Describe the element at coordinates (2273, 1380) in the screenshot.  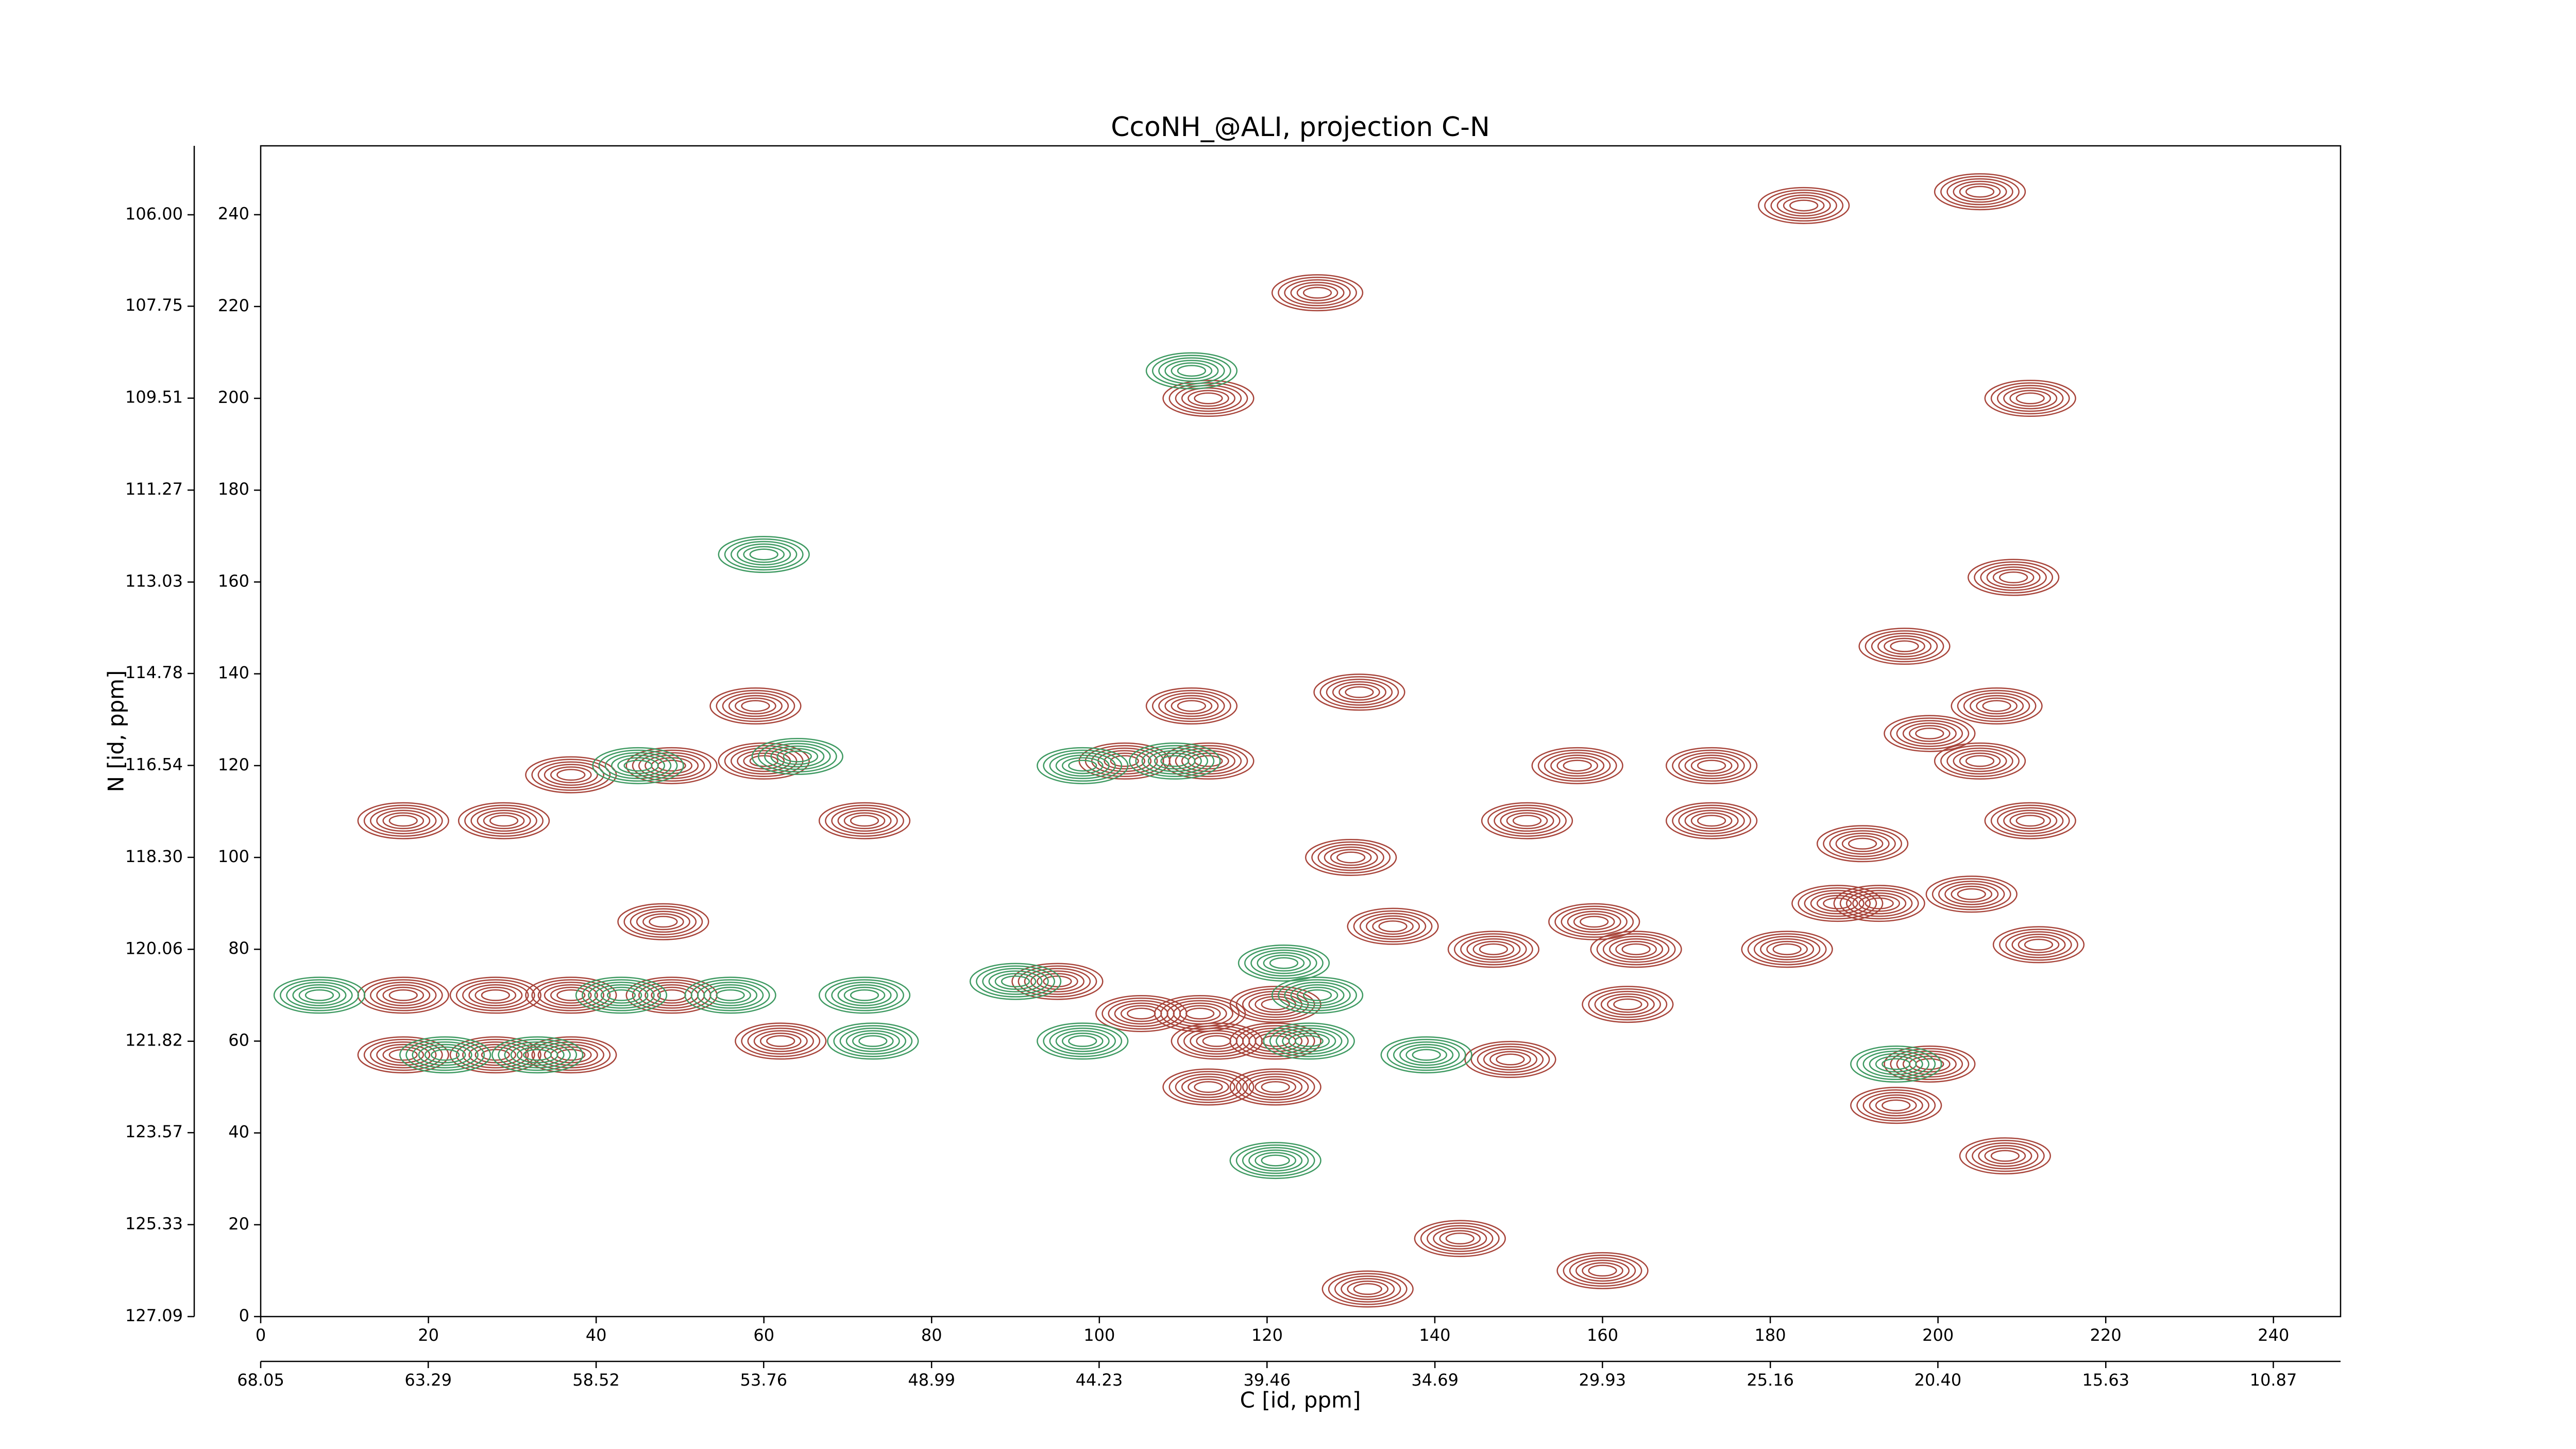
I see `x2-tick-label: 10.87` at that location.